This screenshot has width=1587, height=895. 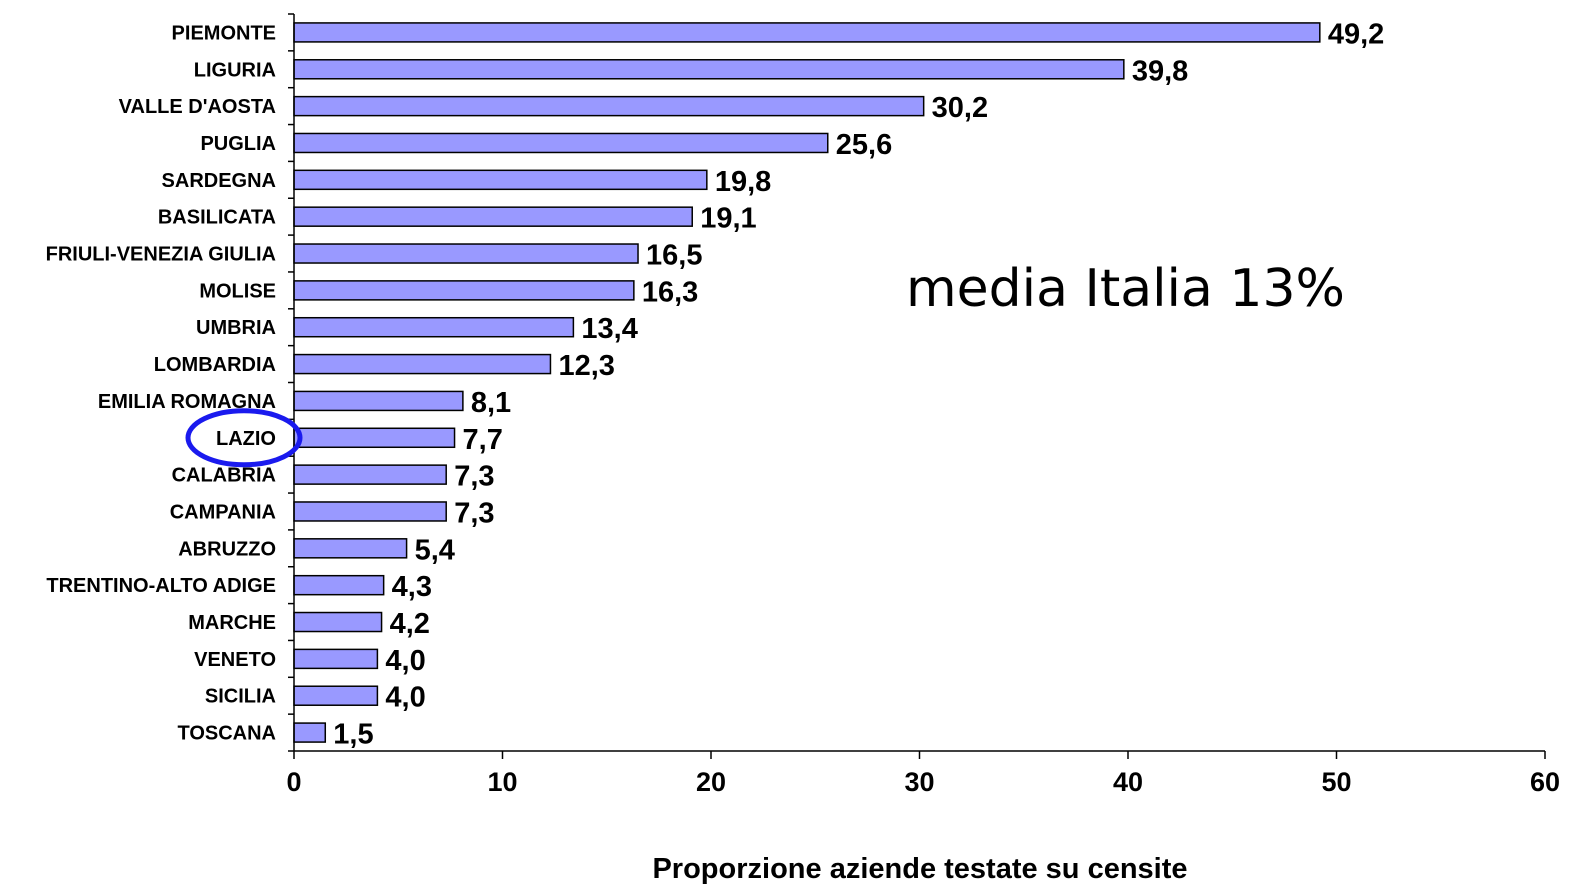 What do you see at coordinates (224, 33) in the screenshot?
I see `category-label: PIEMONTE` at bounding box center [224, 33].